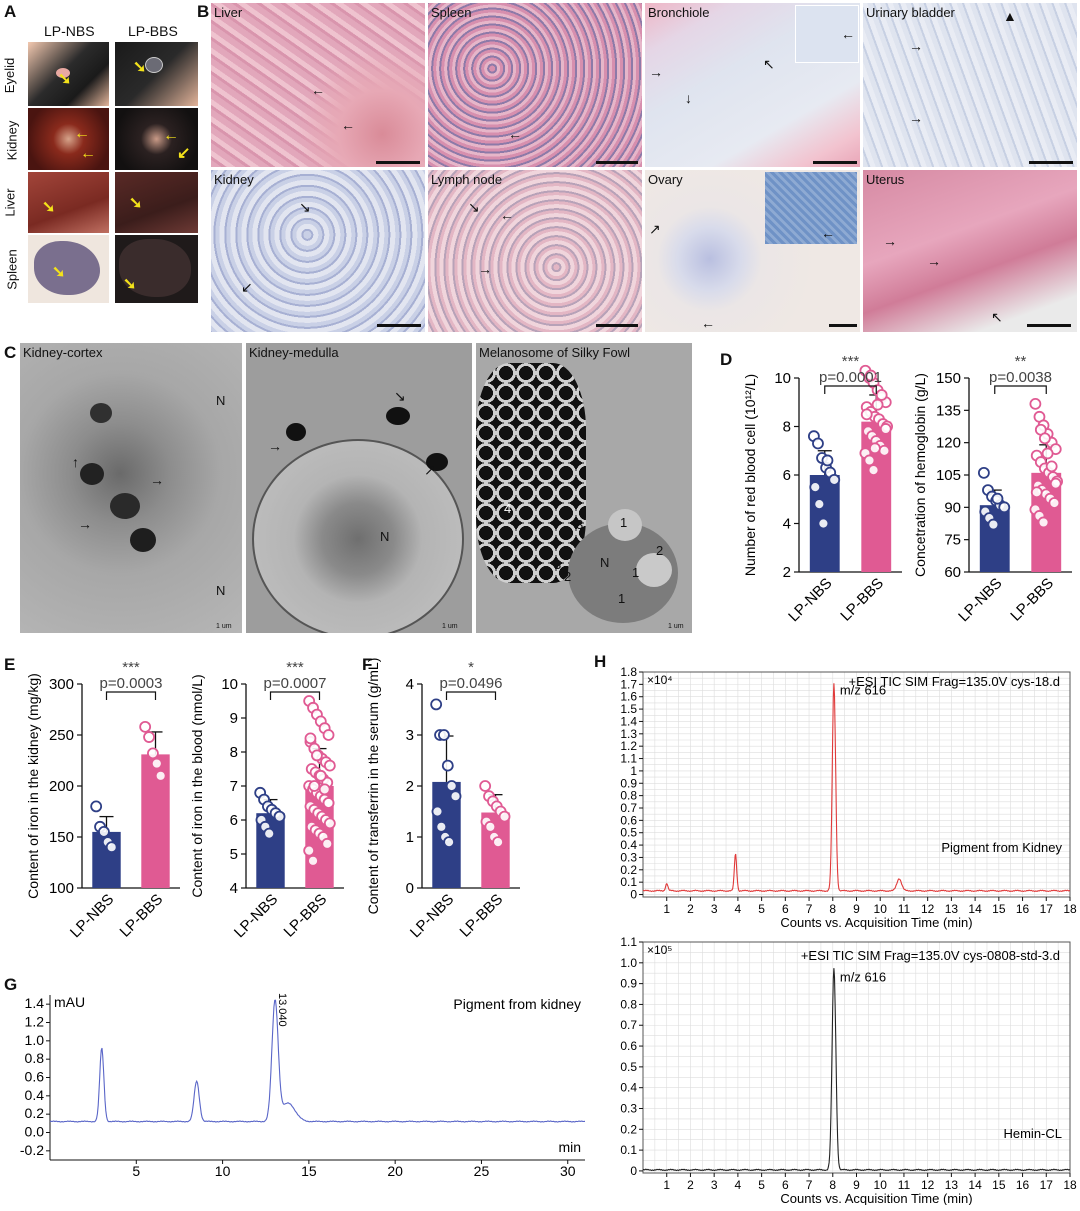  I want to click on tile-label: Melanosome of Silky Fowl, so click(554, 352).